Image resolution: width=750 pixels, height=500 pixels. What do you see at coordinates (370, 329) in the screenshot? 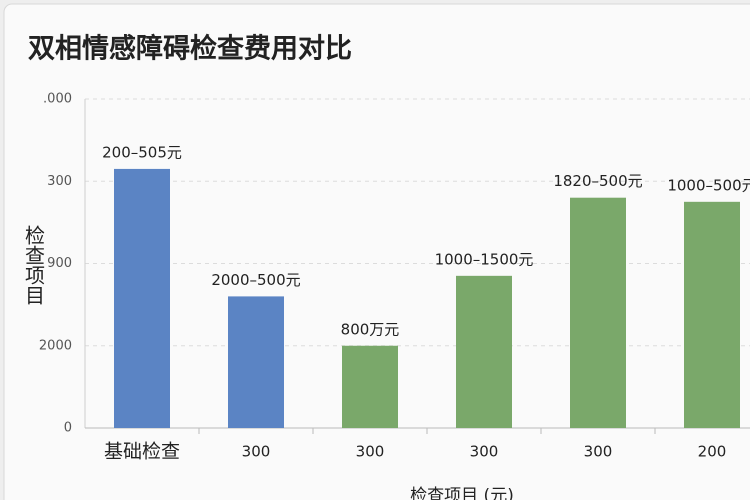
I see `value-label: 800万元` at bounding box center [370, 329].